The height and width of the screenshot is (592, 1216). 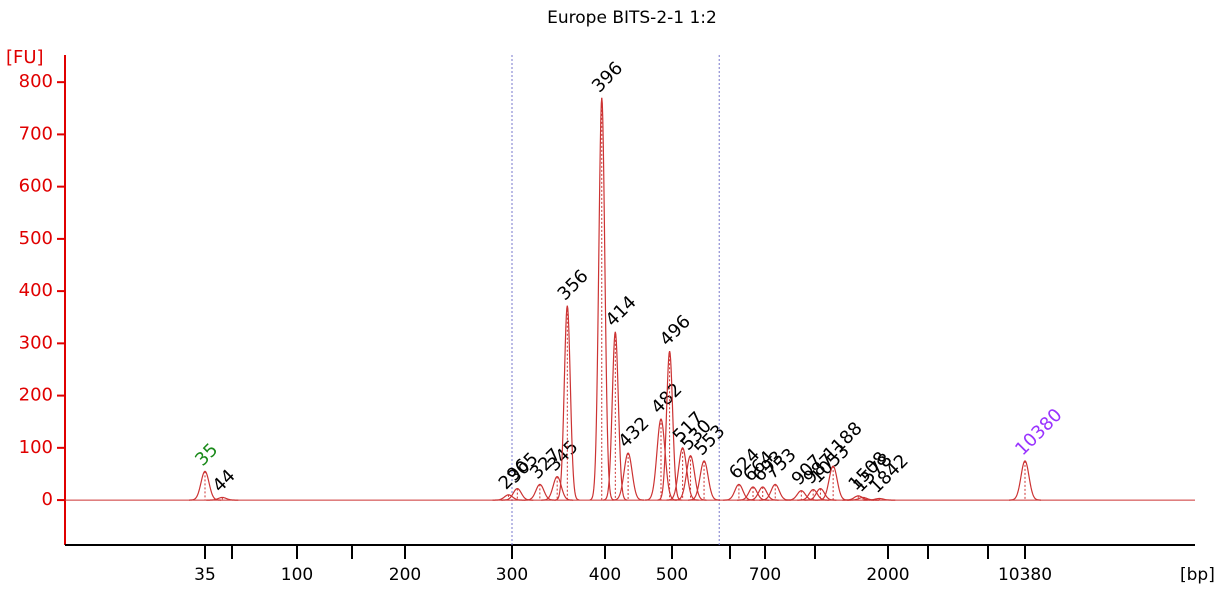 What do you see at coordinates (1197, 575) in the screenshot?
I see `x-axis-label: [bp]` at bounding box center [1197, 575].